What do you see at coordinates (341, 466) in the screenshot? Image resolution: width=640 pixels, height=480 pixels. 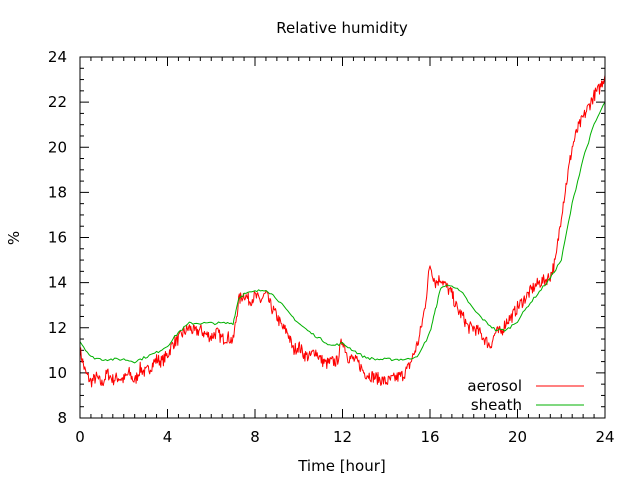 I see `x-axis-label: Time [hour]` at bounding box center [341, 466].